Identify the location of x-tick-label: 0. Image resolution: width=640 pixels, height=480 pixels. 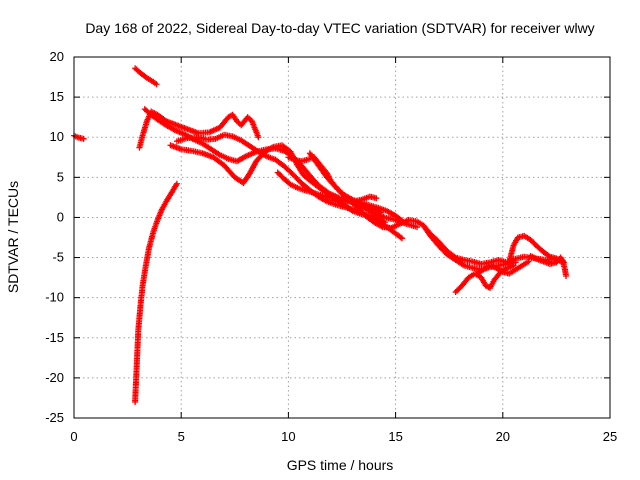
(73, 436).